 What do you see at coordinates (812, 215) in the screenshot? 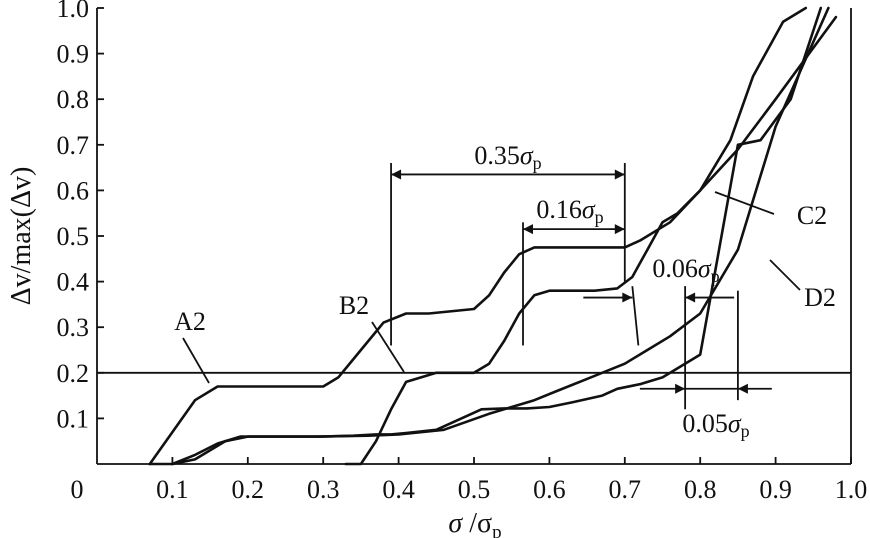
I see `label-c2: C2` at bounding box center [812, 215].